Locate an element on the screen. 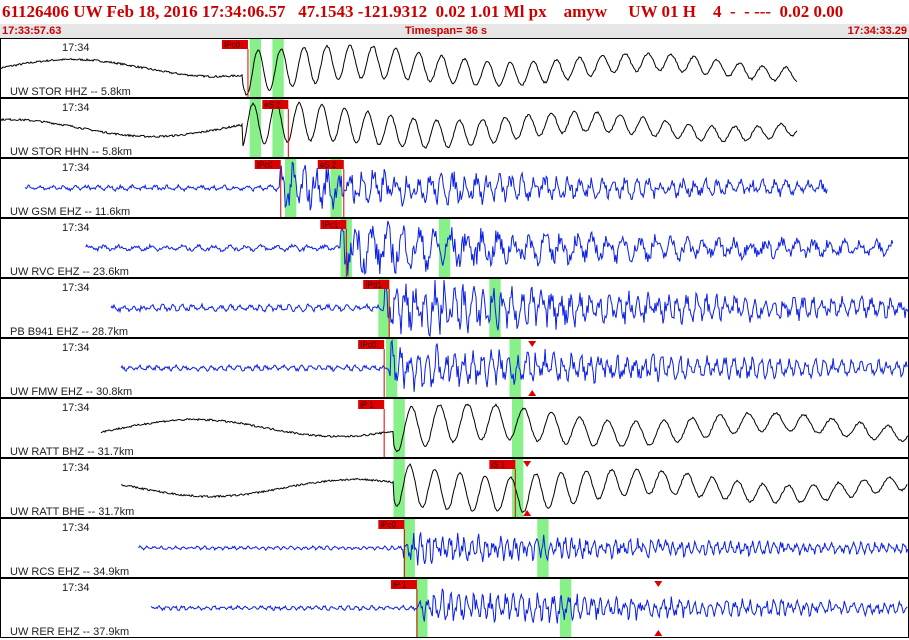 This screenshot has height=640, width=909. start-time: 17:33:57.63 is located at coordinates (32, 31).